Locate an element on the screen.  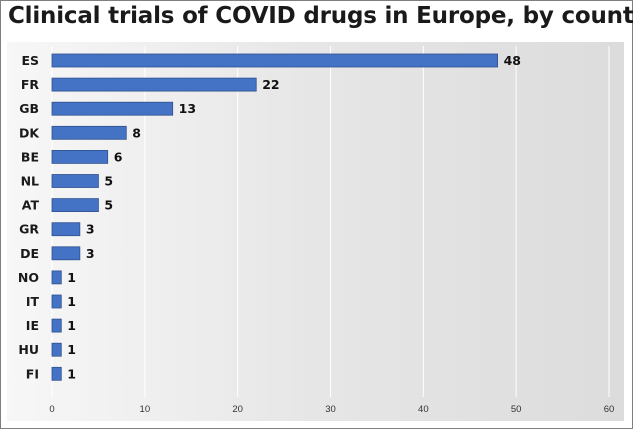
bar-ie is located at coordinates (56, 325).